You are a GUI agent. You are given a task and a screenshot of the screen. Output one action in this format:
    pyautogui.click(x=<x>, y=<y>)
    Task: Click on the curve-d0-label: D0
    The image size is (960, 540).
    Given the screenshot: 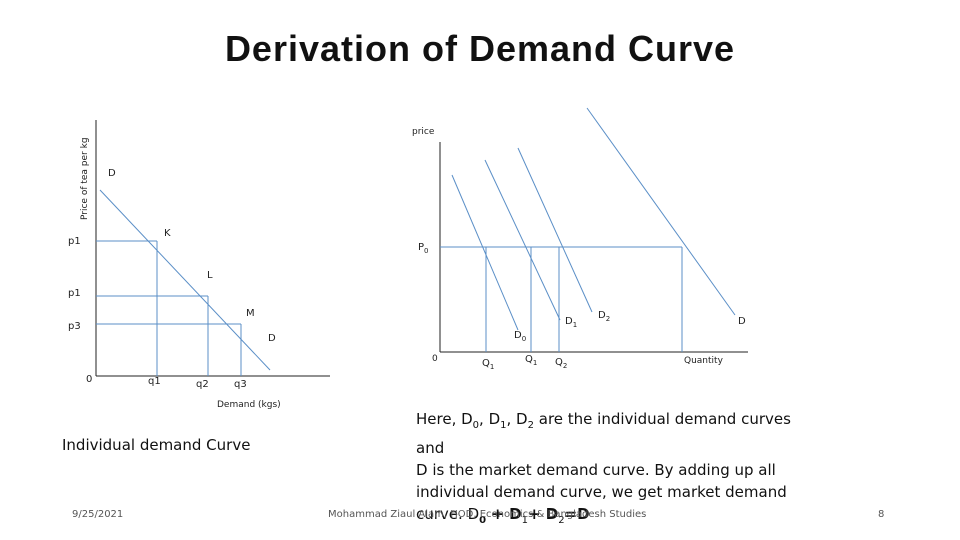 What is the action you would take?
    pyautogui.click(x=520, y=336)
    